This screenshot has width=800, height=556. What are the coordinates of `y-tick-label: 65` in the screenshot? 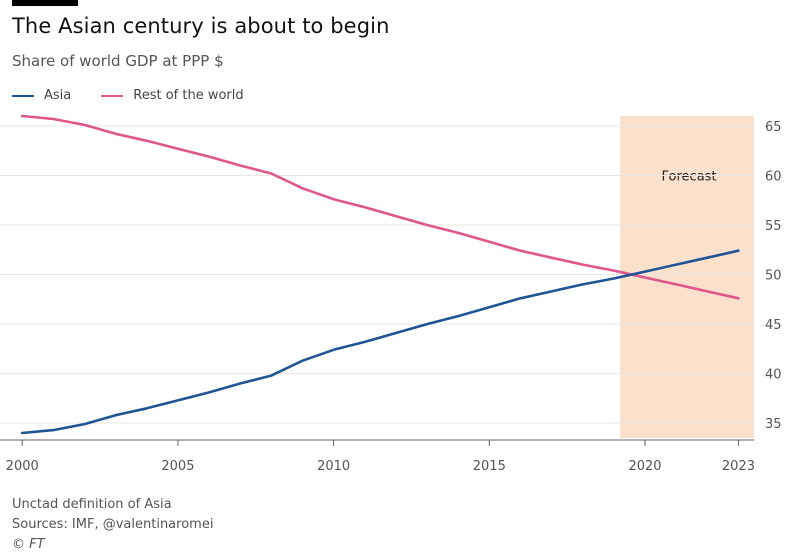 It's located at (773, 127).